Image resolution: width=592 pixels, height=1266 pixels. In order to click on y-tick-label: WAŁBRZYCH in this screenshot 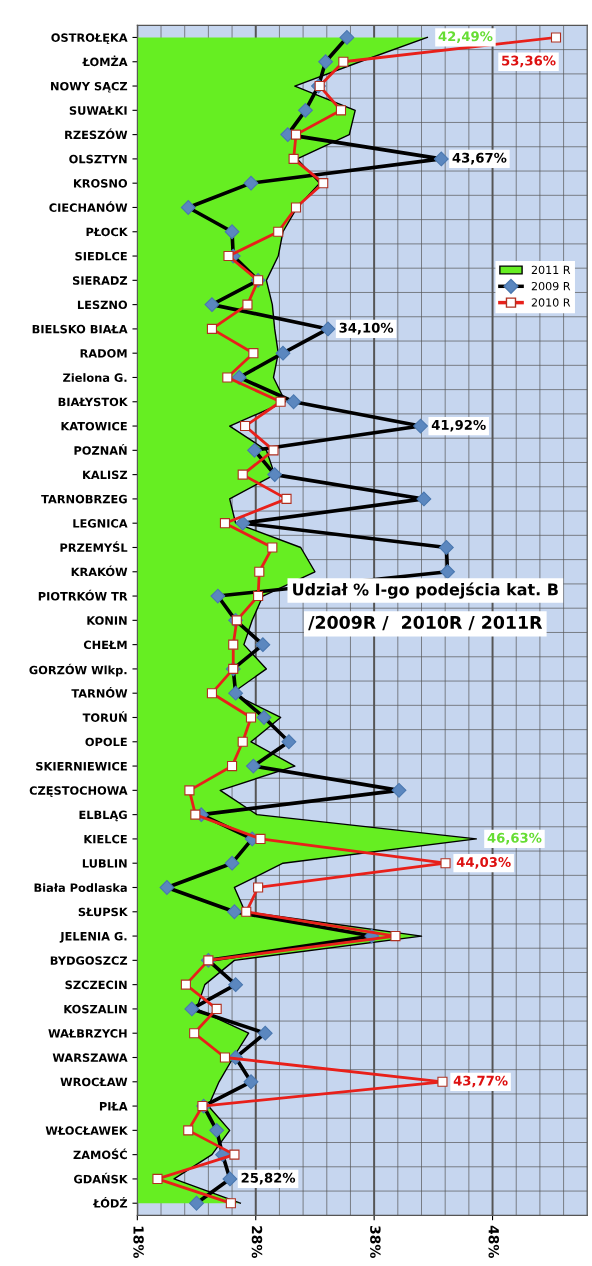, I will do `click(87, 1033)`.